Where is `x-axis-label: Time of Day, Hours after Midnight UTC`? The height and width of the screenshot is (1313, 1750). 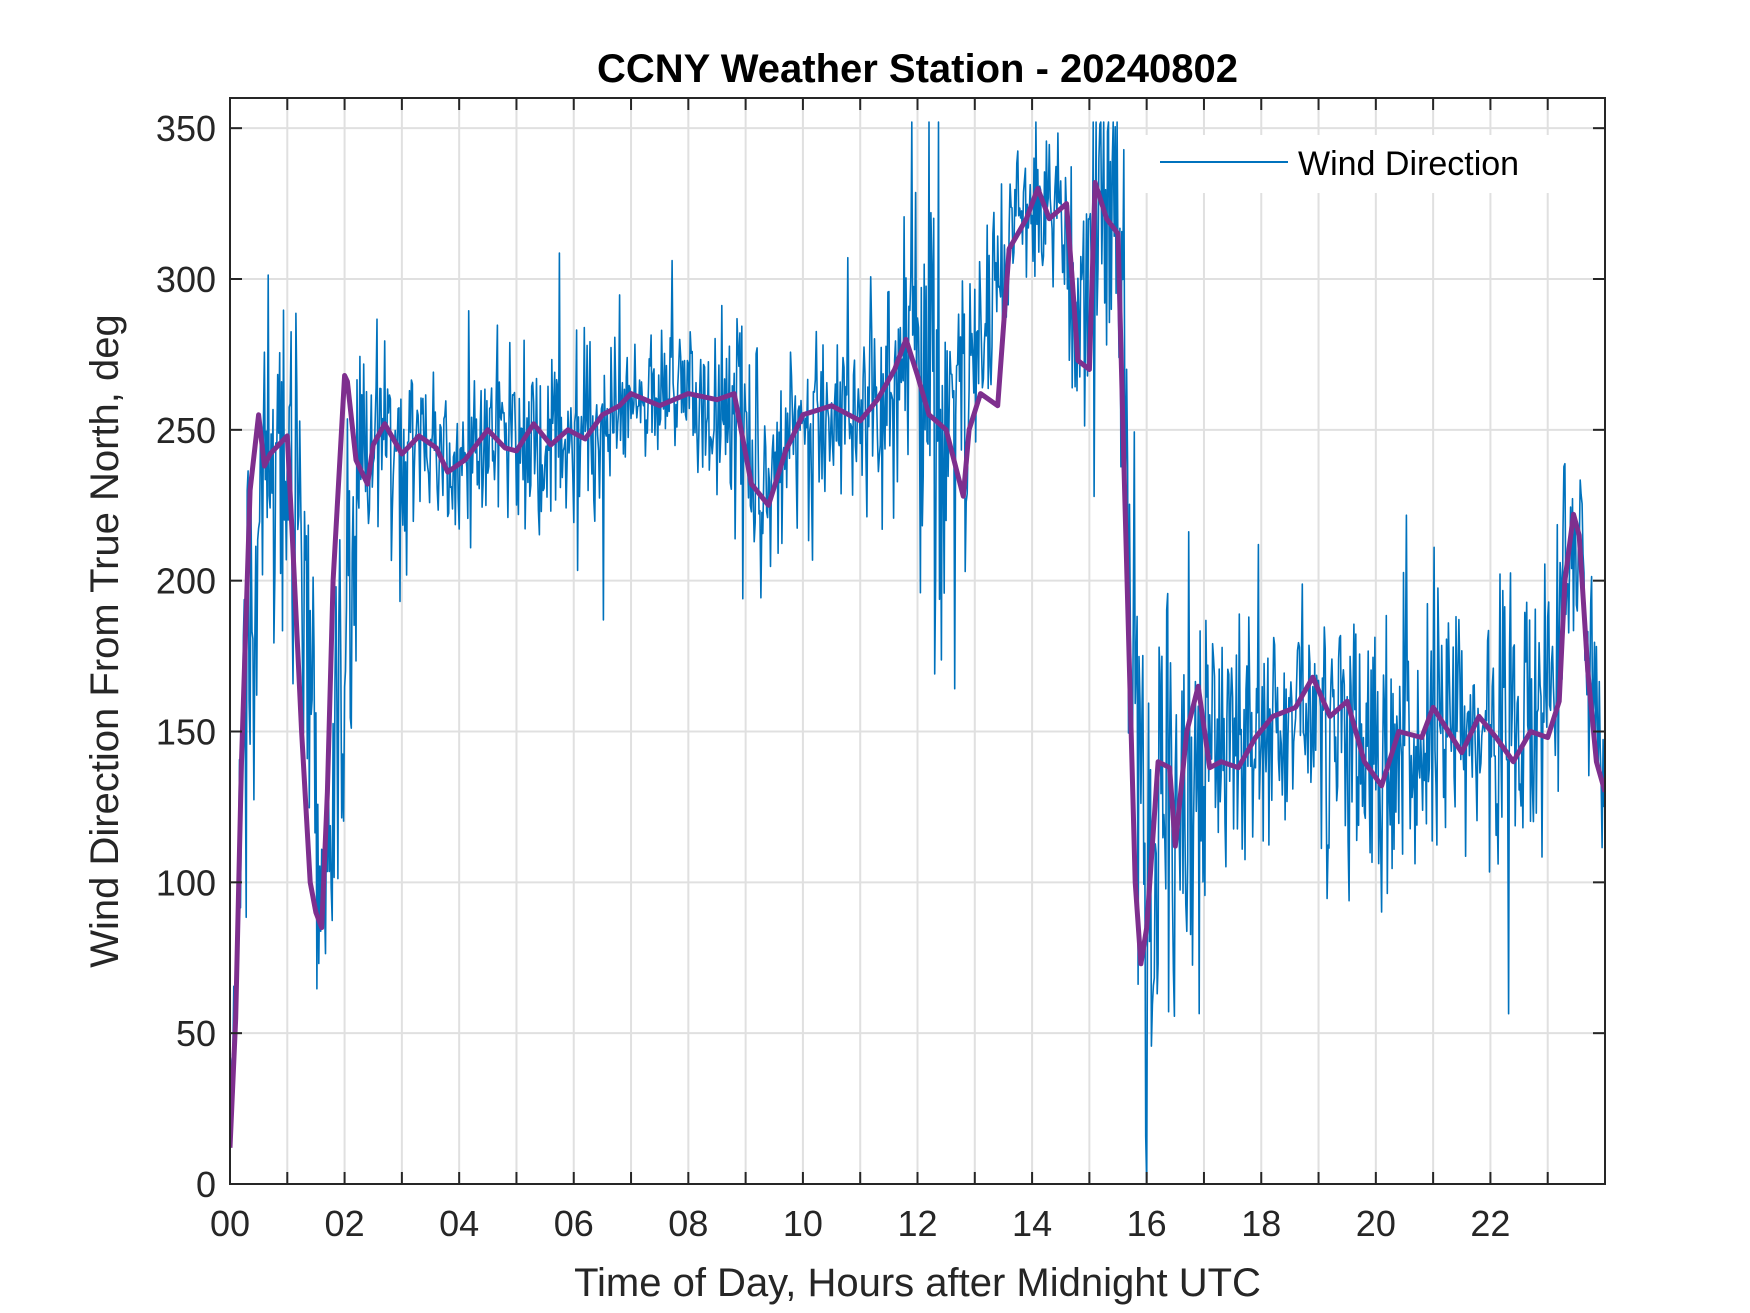
x-axis-label: Time of Day, Hours after Midnight UTC is located at coordinates (917, 1283).